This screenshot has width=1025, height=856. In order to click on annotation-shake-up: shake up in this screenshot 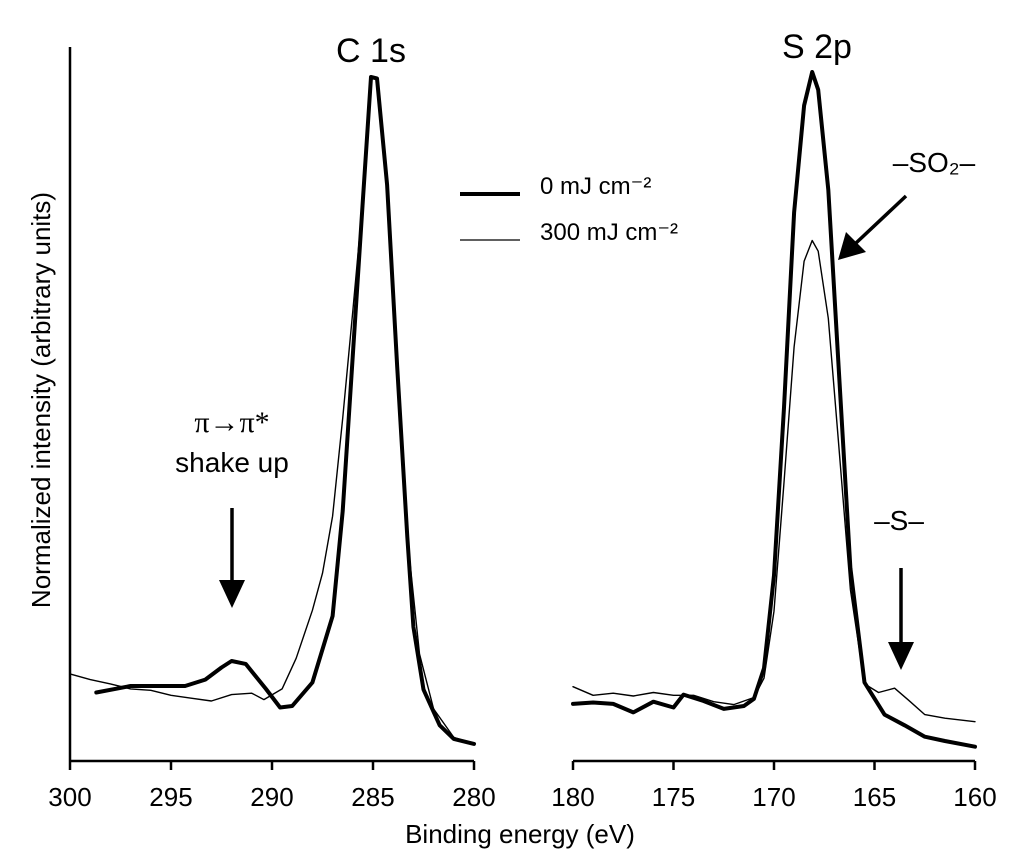, I will do `click(232, 462)`.